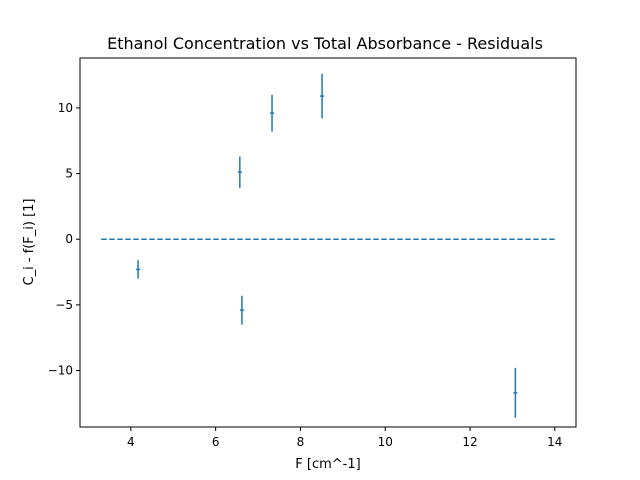 The image size is (640, 480). What do you see at coordinates (385, 442) in the screenshot?
I see `x-tick-label: 10` at bounding box center [385, 442].